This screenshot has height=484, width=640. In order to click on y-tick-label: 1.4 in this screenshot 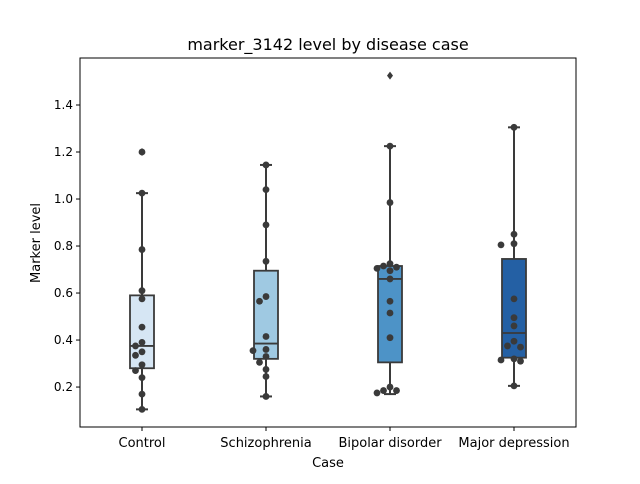, I will do `click(63, 105)`.